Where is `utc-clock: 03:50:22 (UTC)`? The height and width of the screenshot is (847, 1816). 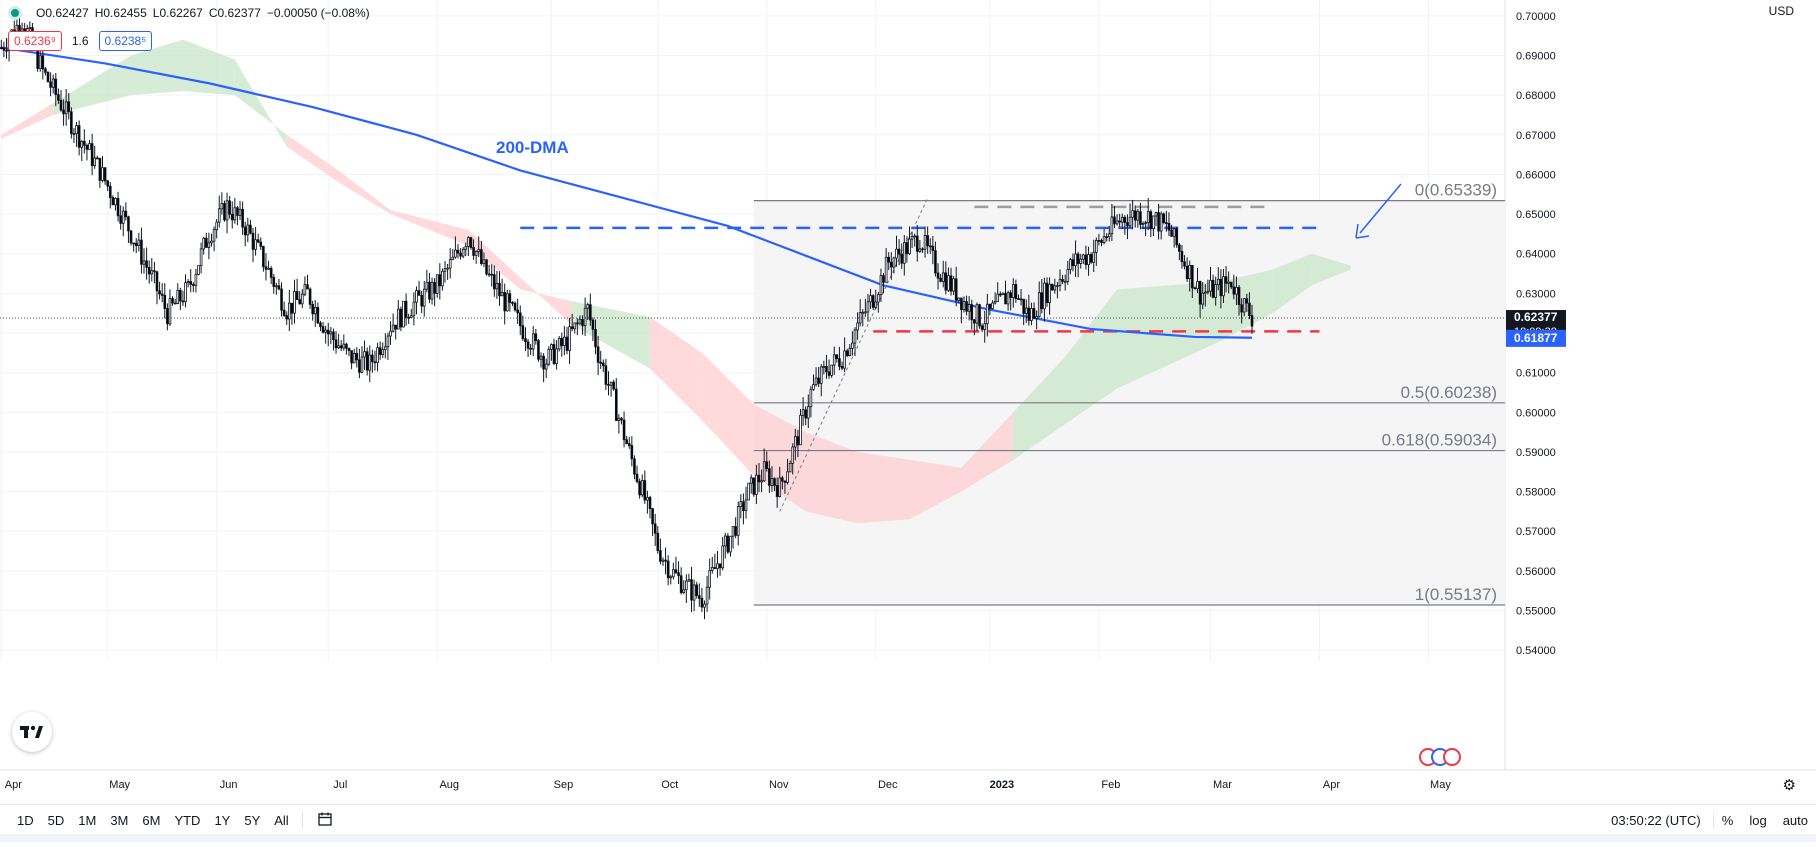 utc-clock: 03:50:22 (UTC) is located at coordinates (1658, 820).